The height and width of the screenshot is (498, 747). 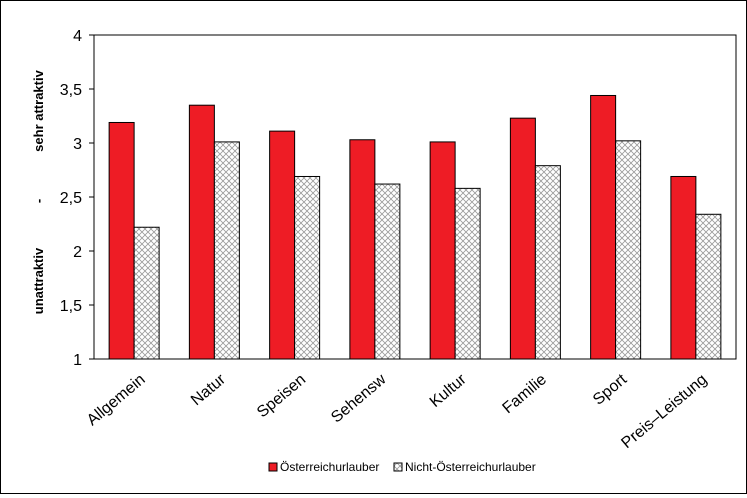 What do you see at coordinates (38, 191) in the screenshot?
I see `y-axis-title: unattraktiv - sehr attraktiv` at bounding box center [38, 191].